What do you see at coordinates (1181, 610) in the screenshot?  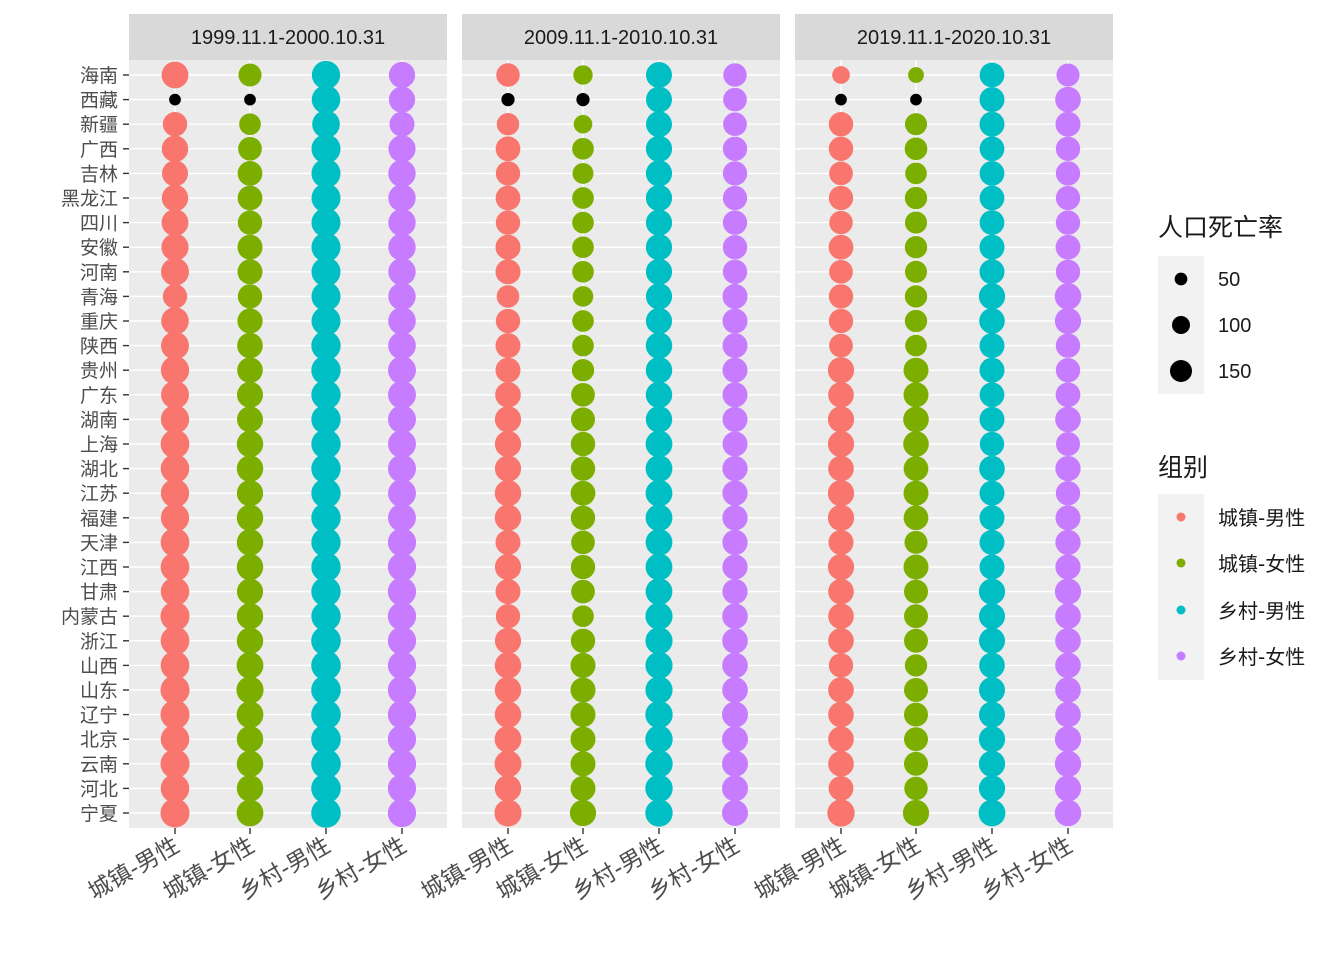 I see `color-legend-key-rural-male` at bounding box center [1181, 610].